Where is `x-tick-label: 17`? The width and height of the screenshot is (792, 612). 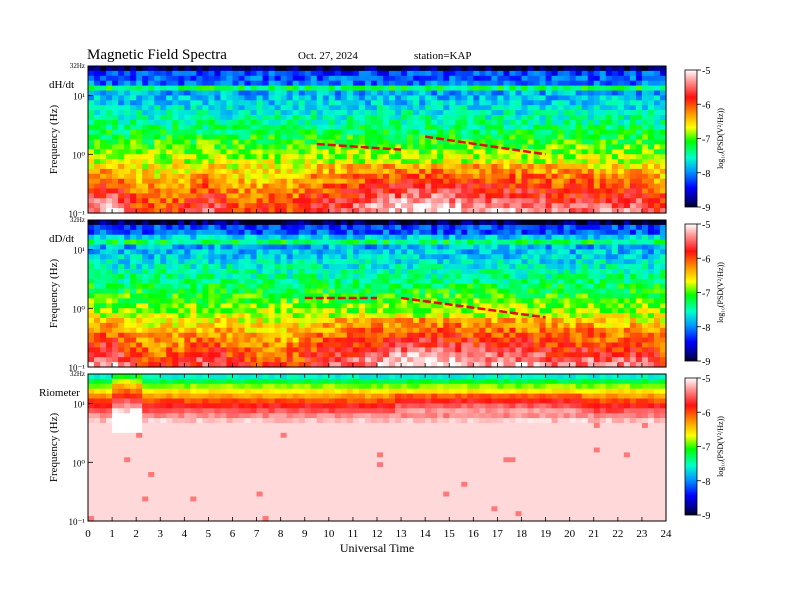 x-tick-label: 17 is located at coordinates (498, 534).